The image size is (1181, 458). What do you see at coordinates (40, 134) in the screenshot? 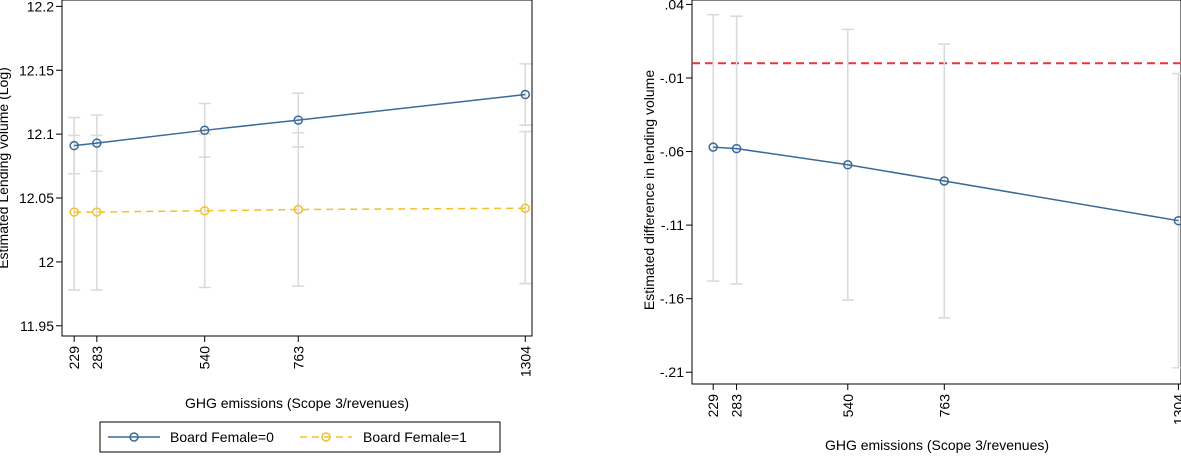
I see `y-tick-label: 12.1` at bounding box center [40, 134].